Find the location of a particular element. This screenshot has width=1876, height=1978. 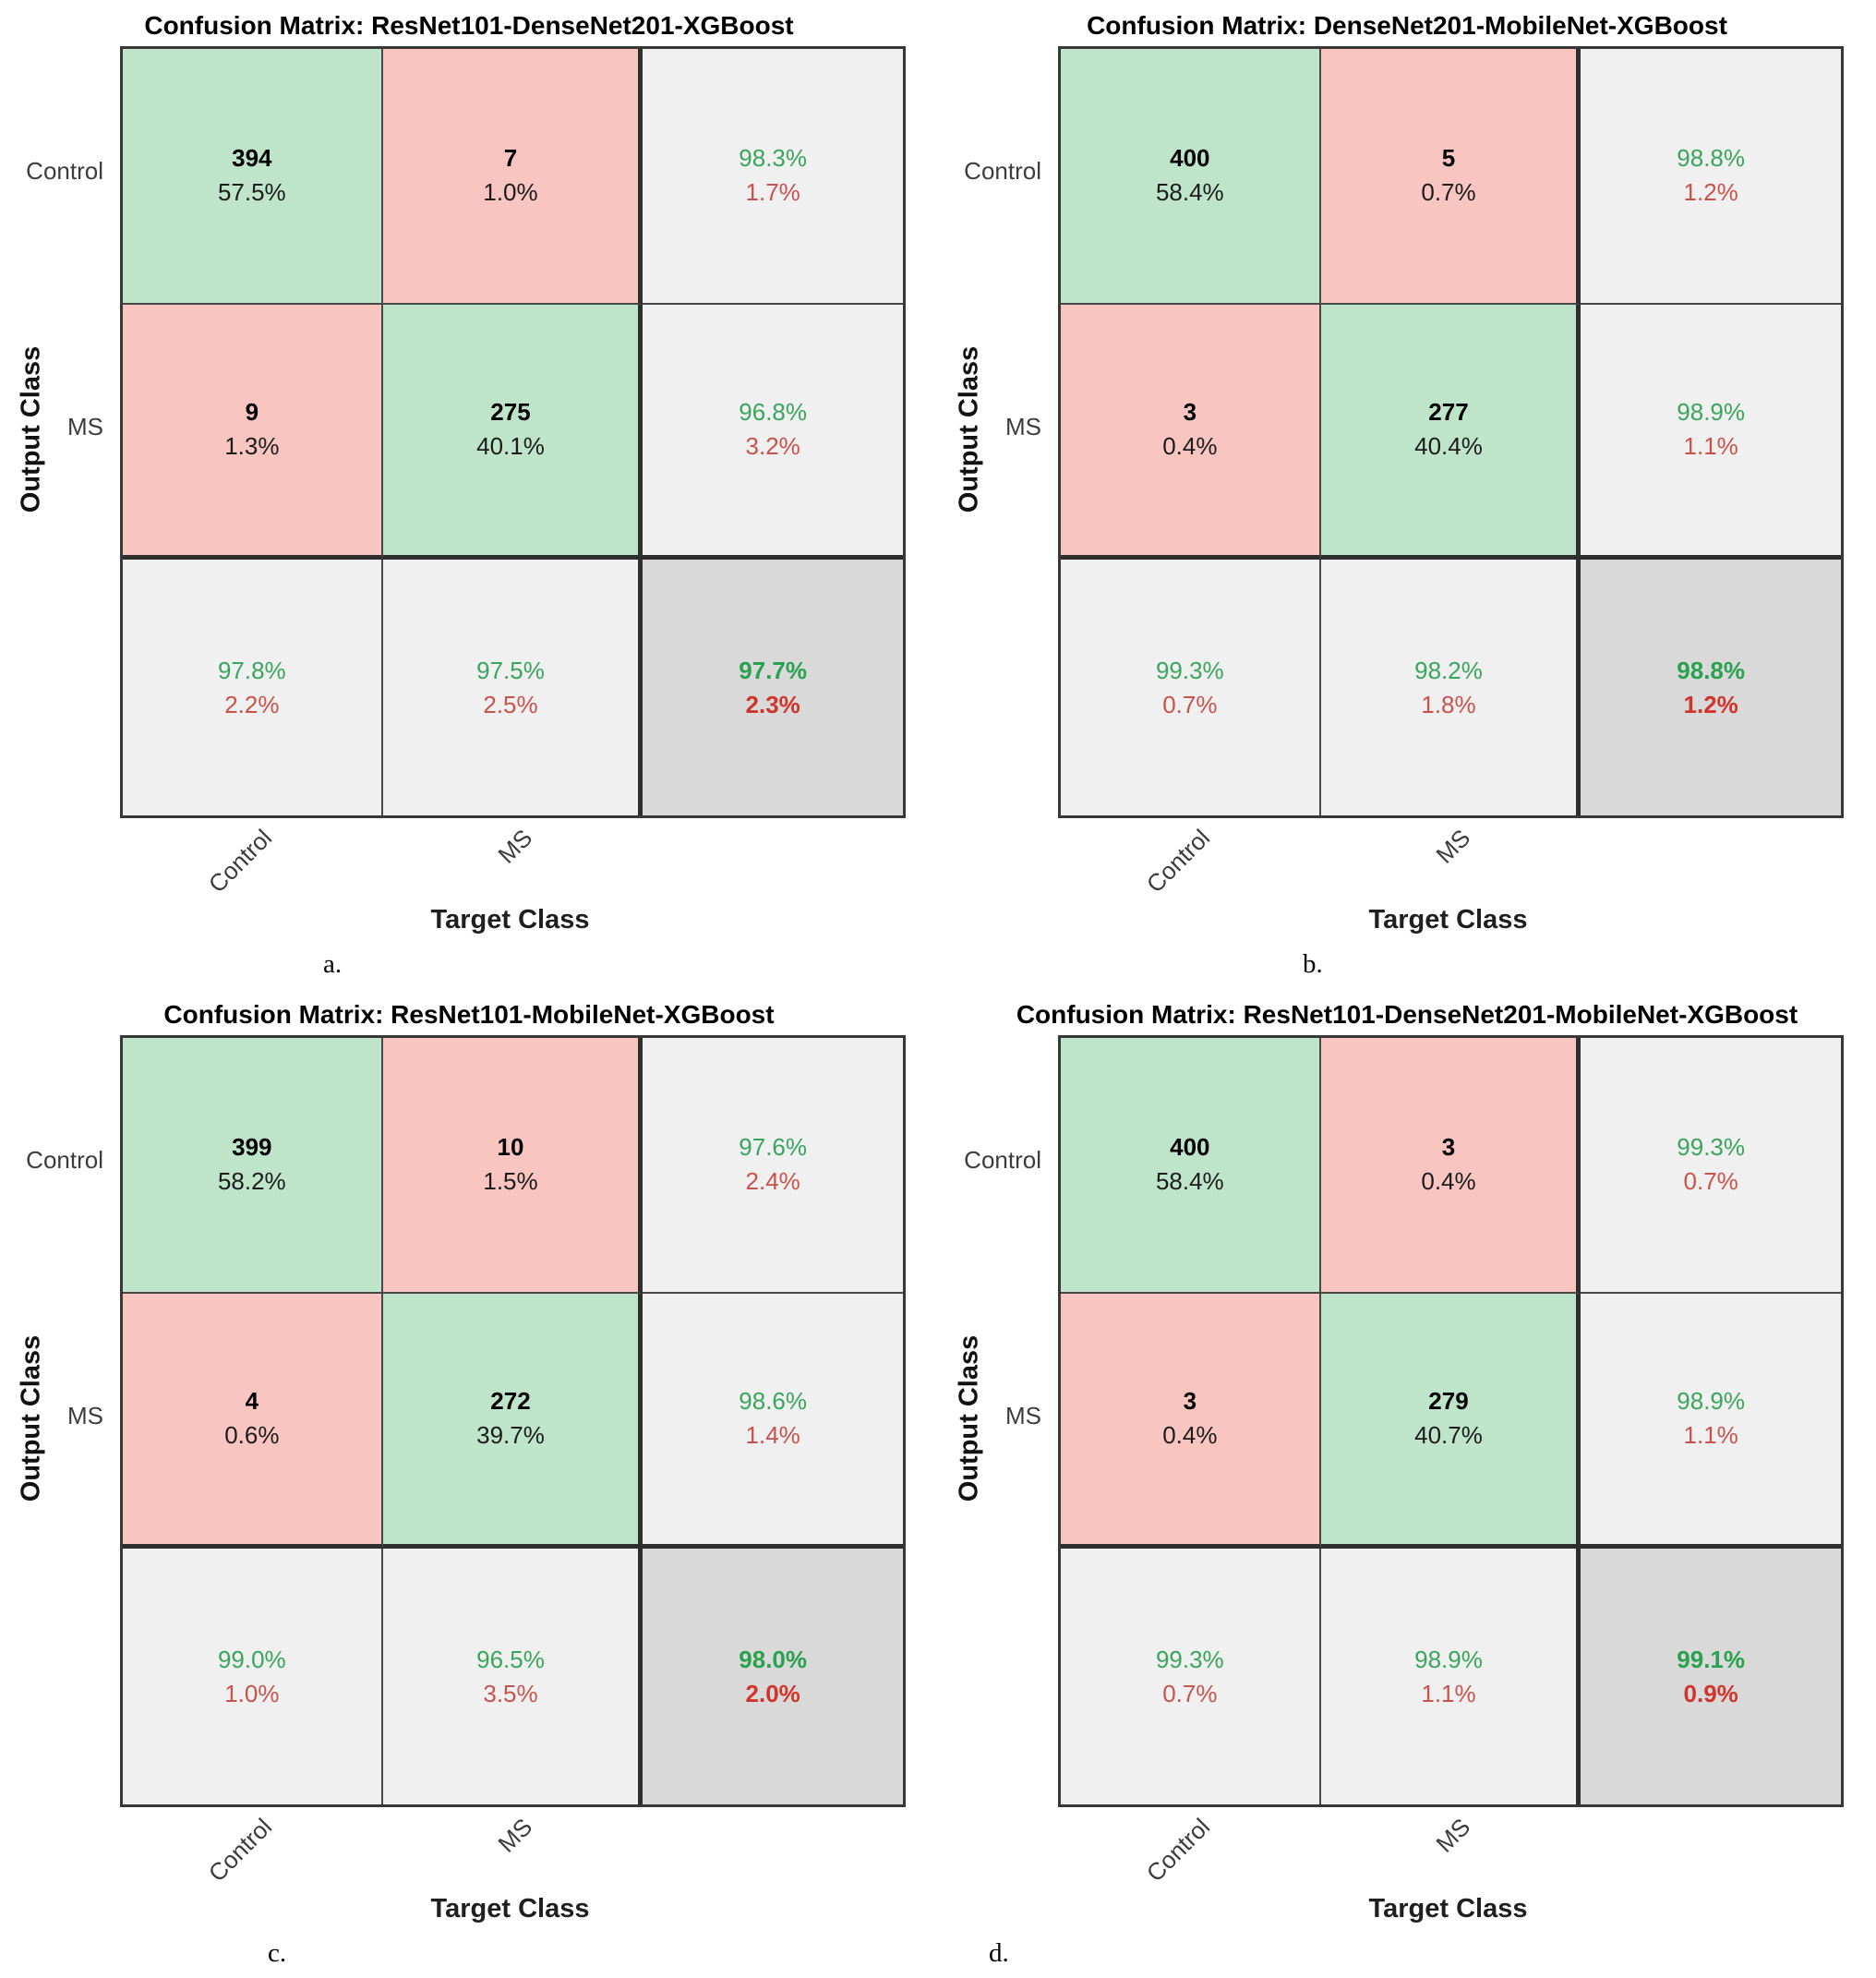

cell-percent: 40.1% is located at coordinates (510, 447).